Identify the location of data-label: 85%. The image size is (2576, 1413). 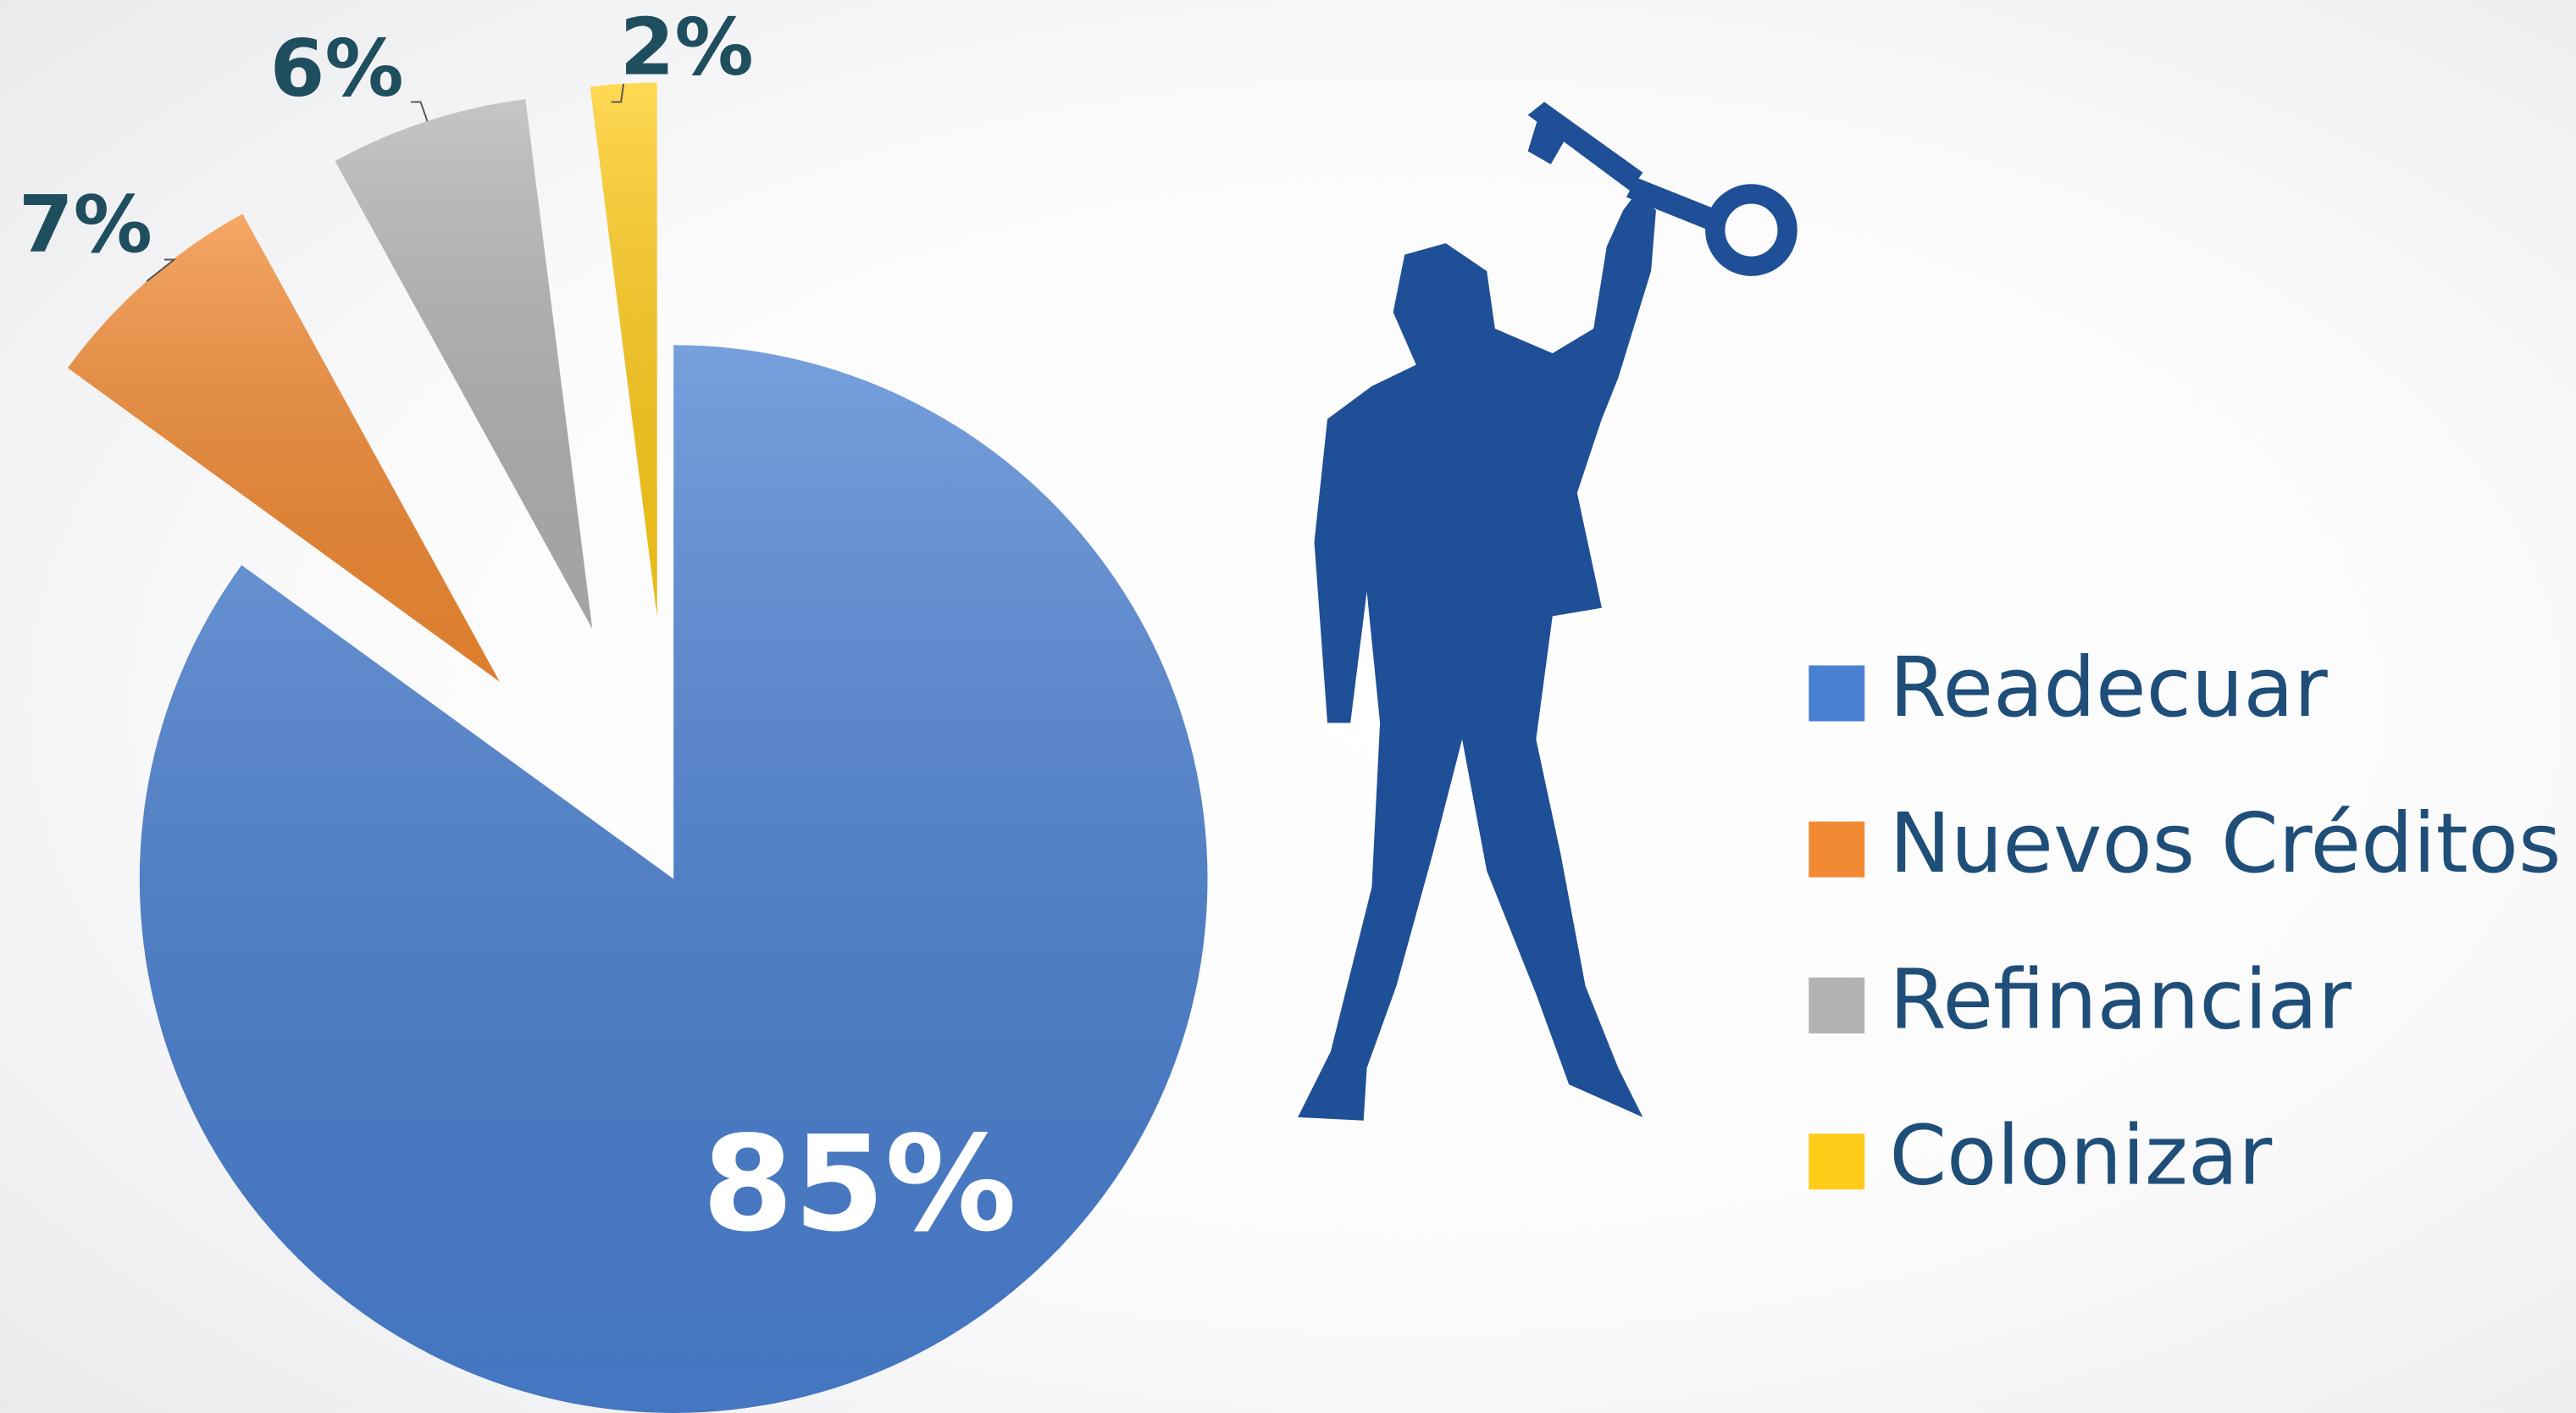
(859, 1184).